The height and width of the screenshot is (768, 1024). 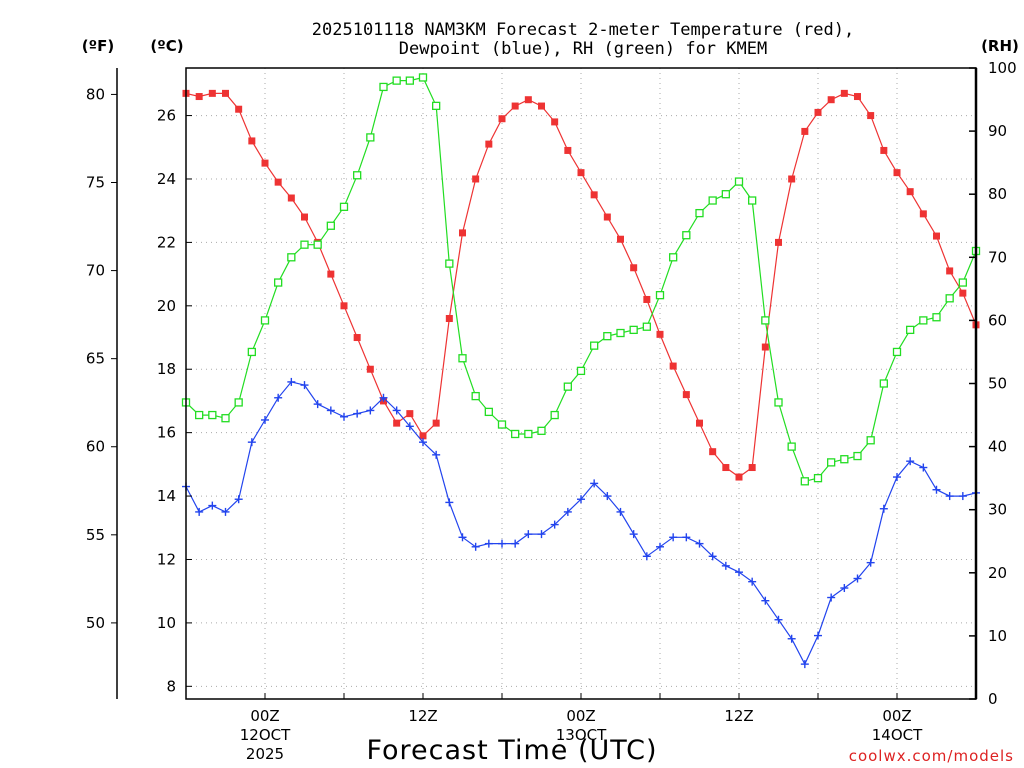 What do you see at coordinates (95, 447) in the screenshot?
I see `fahrenheit-tick-label: 60` at bounding box center [95, 447].